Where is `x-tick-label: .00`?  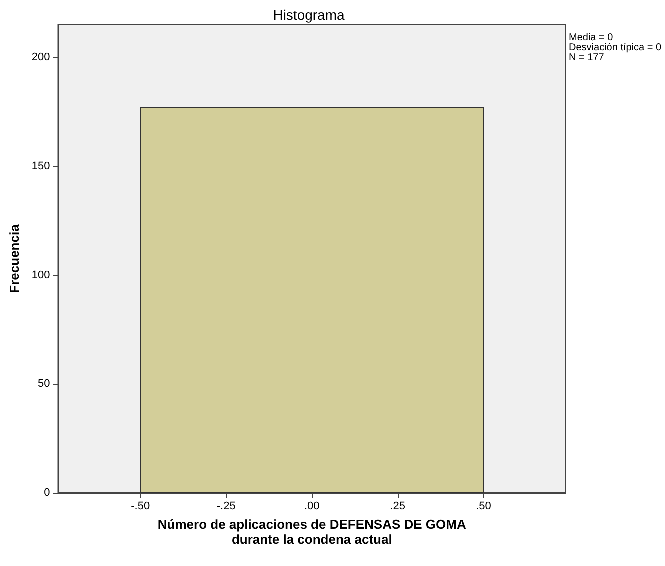 x-tick-label: .00 is located at coordinates (312, 506).